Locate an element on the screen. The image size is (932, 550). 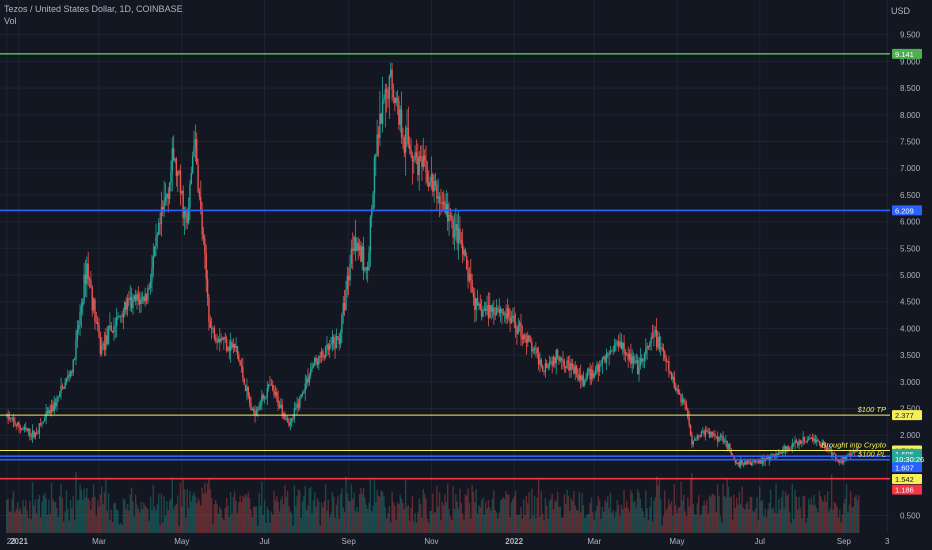
price-tick-label: 6.500 is located at coordinates (910, 195).